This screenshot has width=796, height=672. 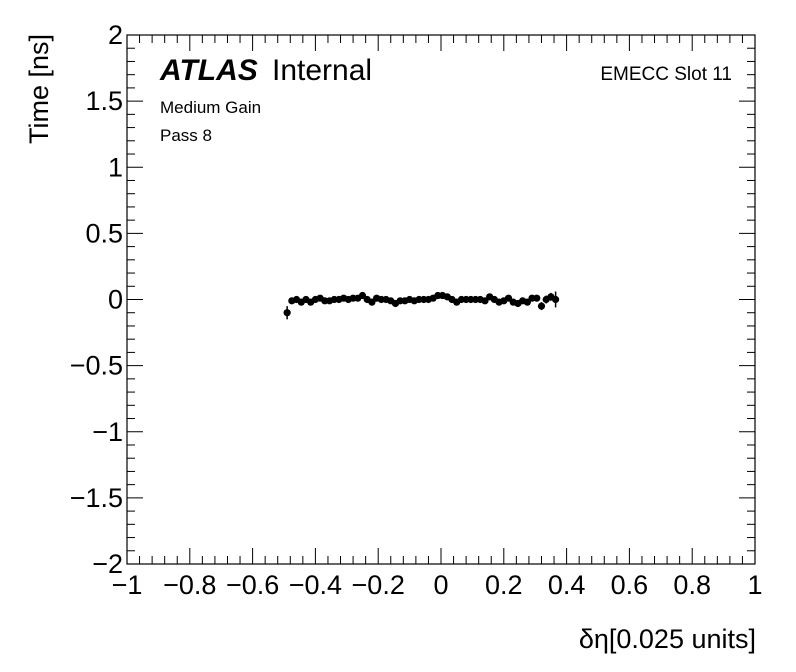 What do you see at coordinates (315, 585) in the screenshot?
I see `x-tick-label: −0.4` at bounding box center [315, 585].